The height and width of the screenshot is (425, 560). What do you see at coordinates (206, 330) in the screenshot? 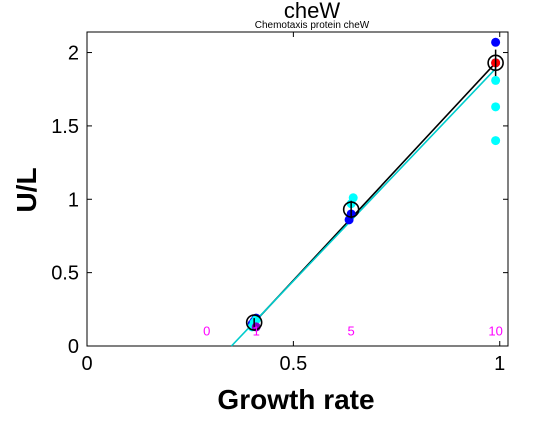
I see `point-annotation: 0` at bounding box center [206, 330].